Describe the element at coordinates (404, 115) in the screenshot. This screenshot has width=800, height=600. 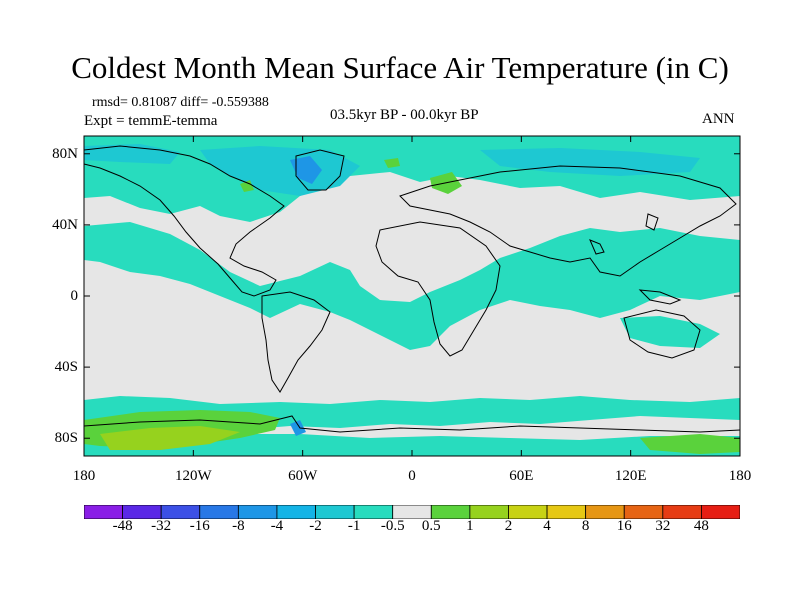
I see `period-label: 03.5kyr BP - 00.0kyr BP` at that location.